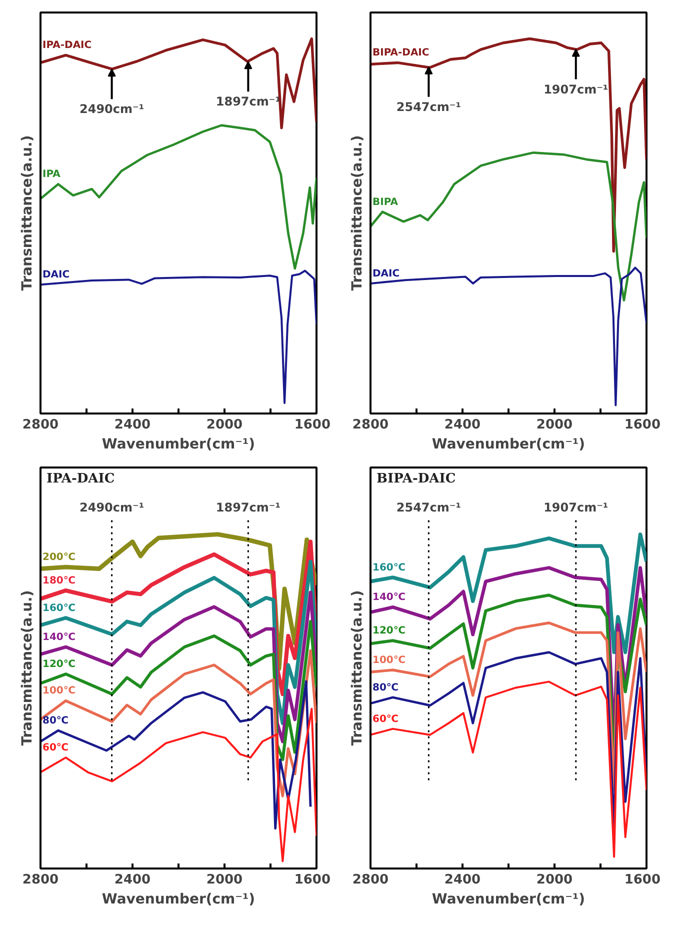 The width and height of the screenshot is (673, 926). What do you see at coordinates (428, 507) in the screenshot?
I see `ref-line-label: 2547cm⁻¹` at bounding box center [428, 507].